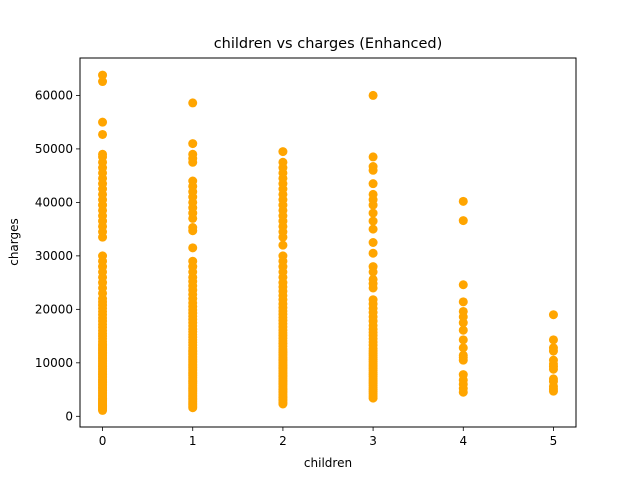 Image resolution: width=640 pixels, height=480 pixels. What do you see at coordinates (14, 242) in the screenshot?
I see `y-axis-label: charges` at bounding box center [14, 242].